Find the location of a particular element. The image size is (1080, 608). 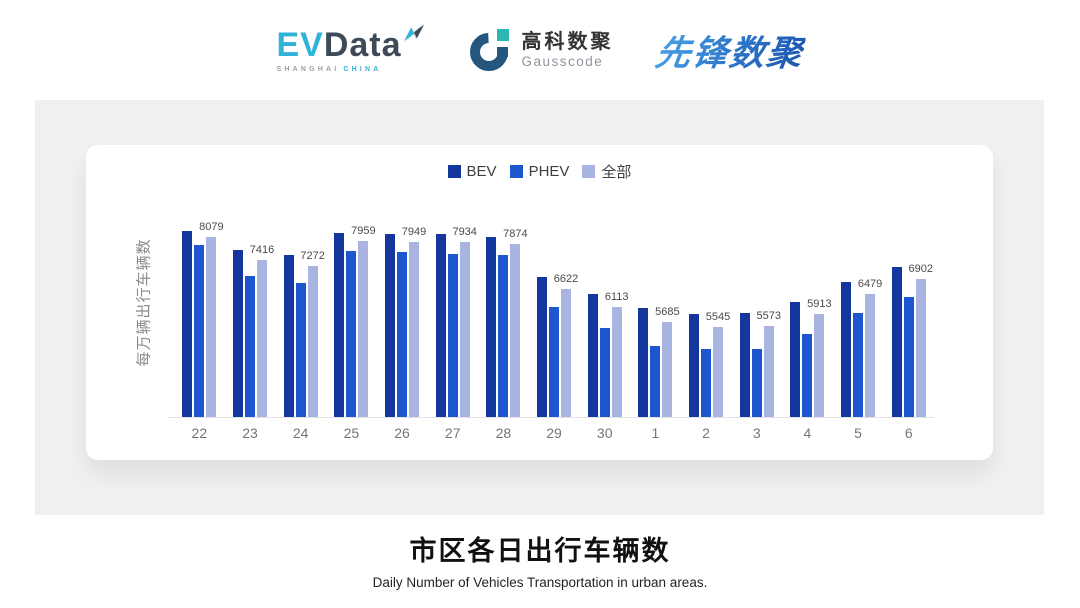

bar-全部-day-6 is located at coordinates (920, 348).